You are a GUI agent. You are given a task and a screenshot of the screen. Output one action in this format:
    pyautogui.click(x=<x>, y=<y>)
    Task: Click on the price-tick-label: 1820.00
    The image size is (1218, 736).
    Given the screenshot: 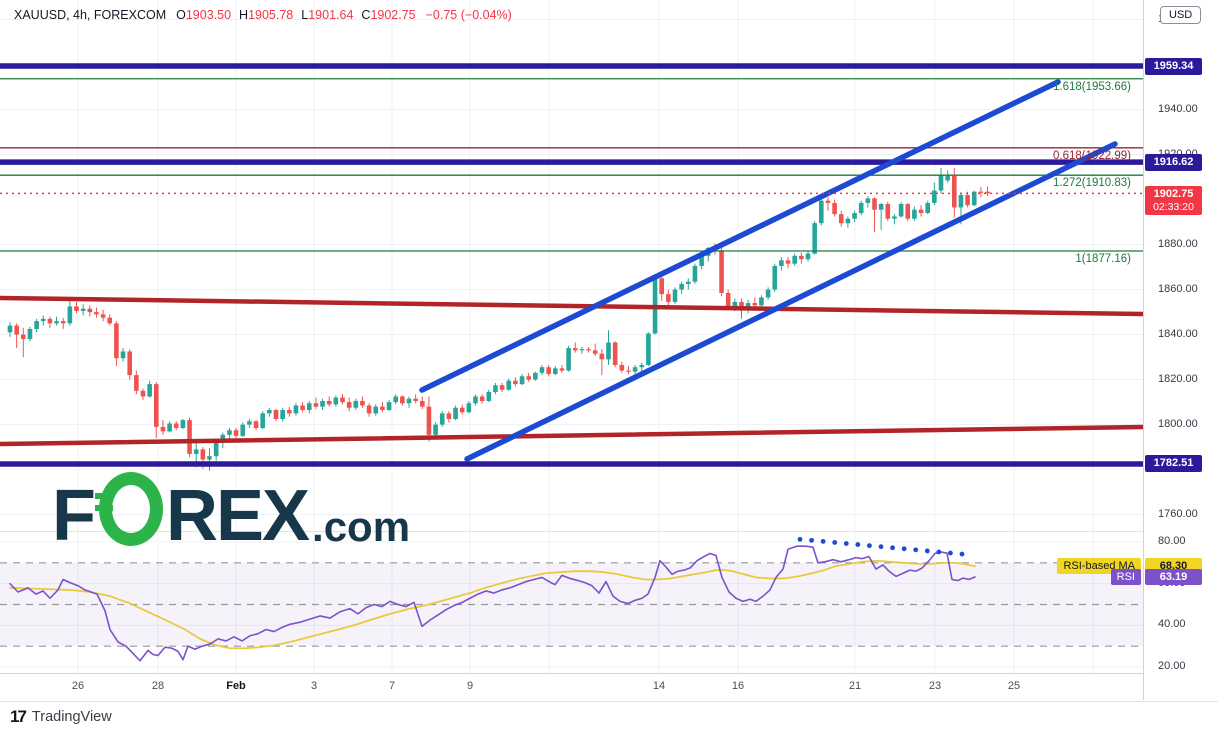 What is the action you would take?
    pyautogui.click(x=1178, y=378)
    